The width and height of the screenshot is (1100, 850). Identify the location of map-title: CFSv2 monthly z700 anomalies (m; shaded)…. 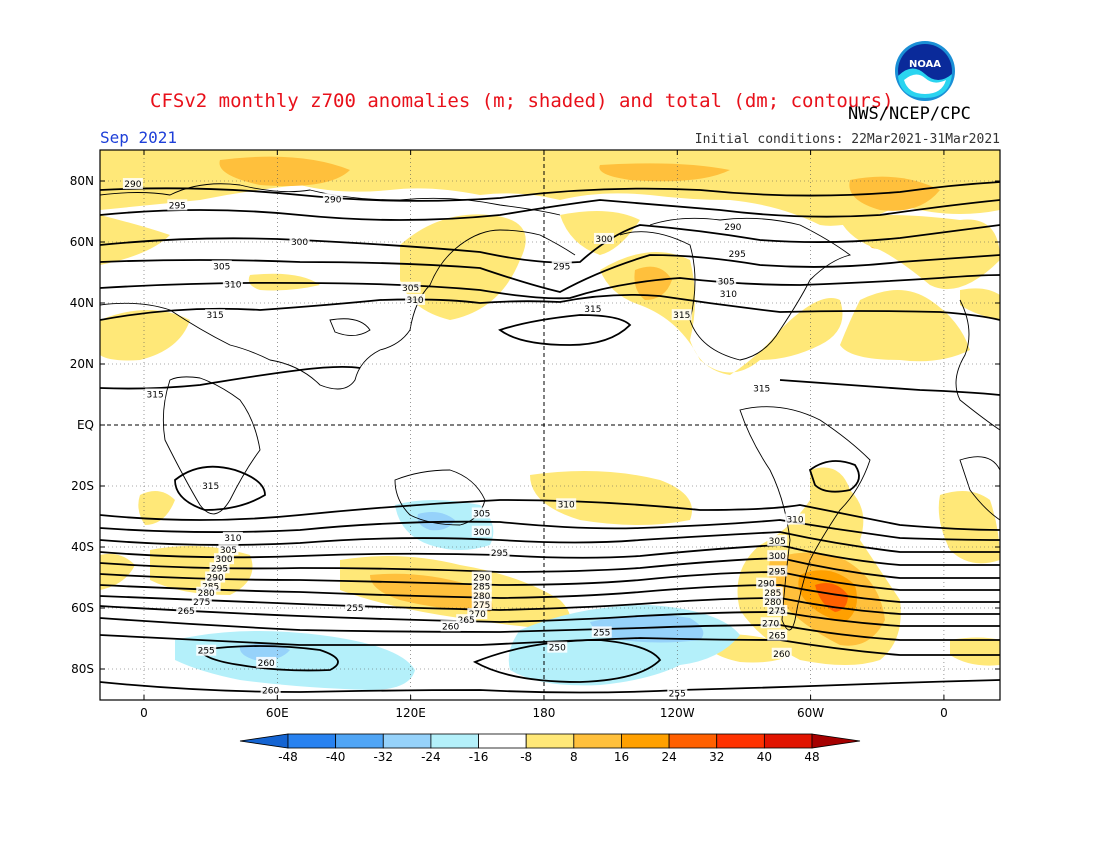
(522, 101).